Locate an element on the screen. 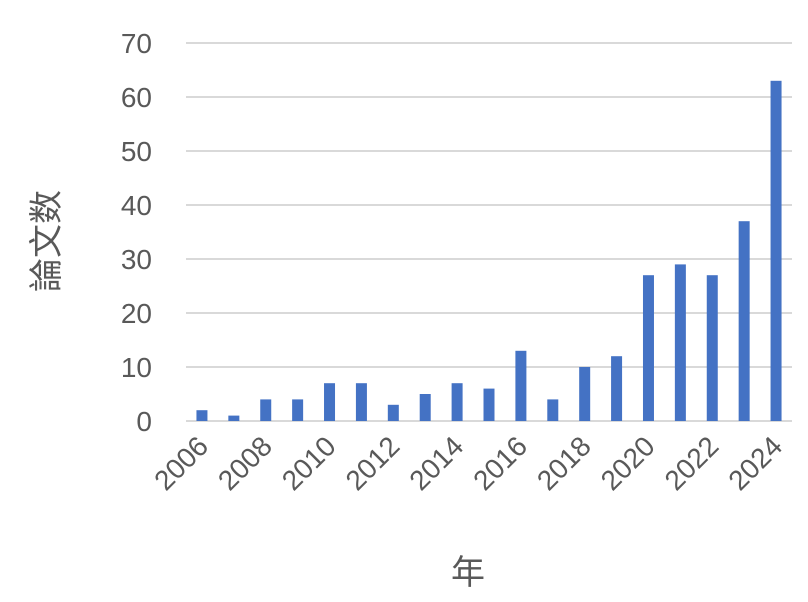 The height and width of the screenshot is (602, 808). bar-2024 is located at coordinates (776, 251).